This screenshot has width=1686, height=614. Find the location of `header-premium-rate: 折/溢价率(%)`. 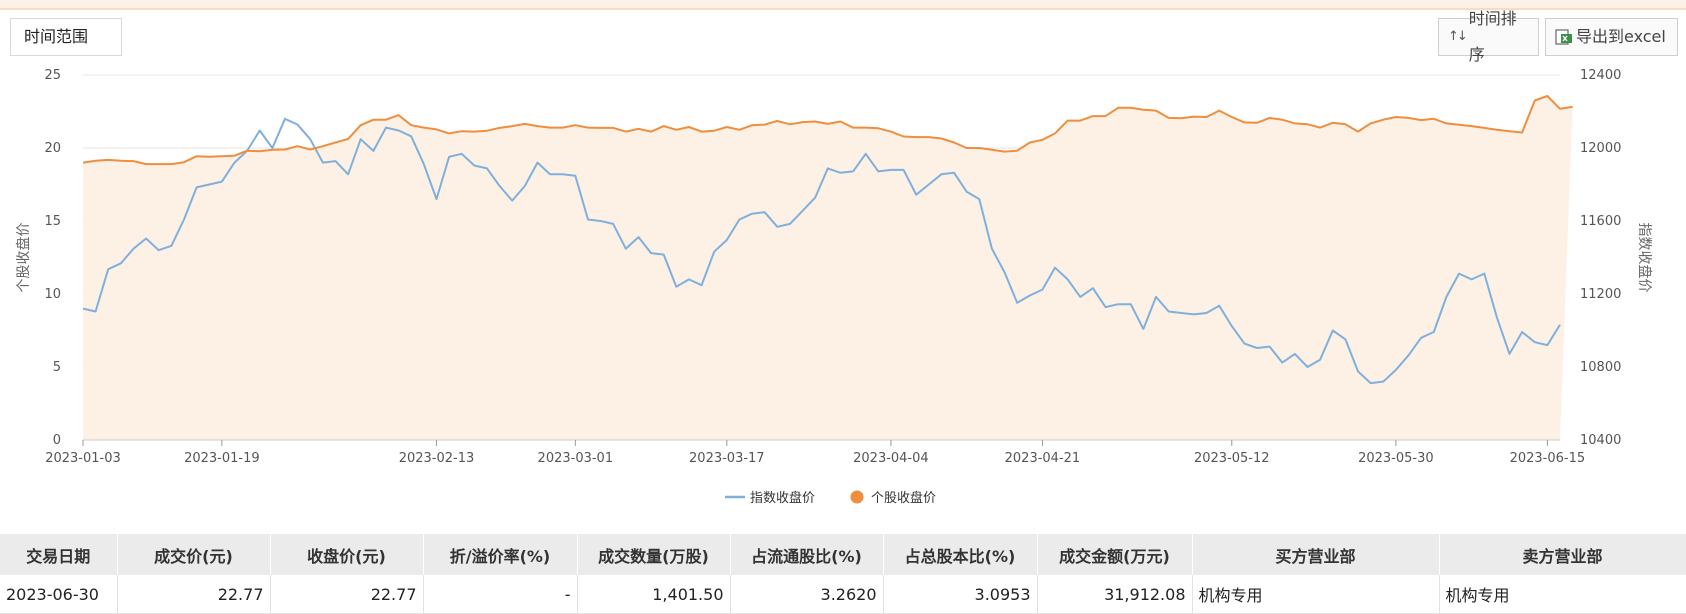

header-premium-rate: 折/溢价率(%) is located at coordinates (500, 554).